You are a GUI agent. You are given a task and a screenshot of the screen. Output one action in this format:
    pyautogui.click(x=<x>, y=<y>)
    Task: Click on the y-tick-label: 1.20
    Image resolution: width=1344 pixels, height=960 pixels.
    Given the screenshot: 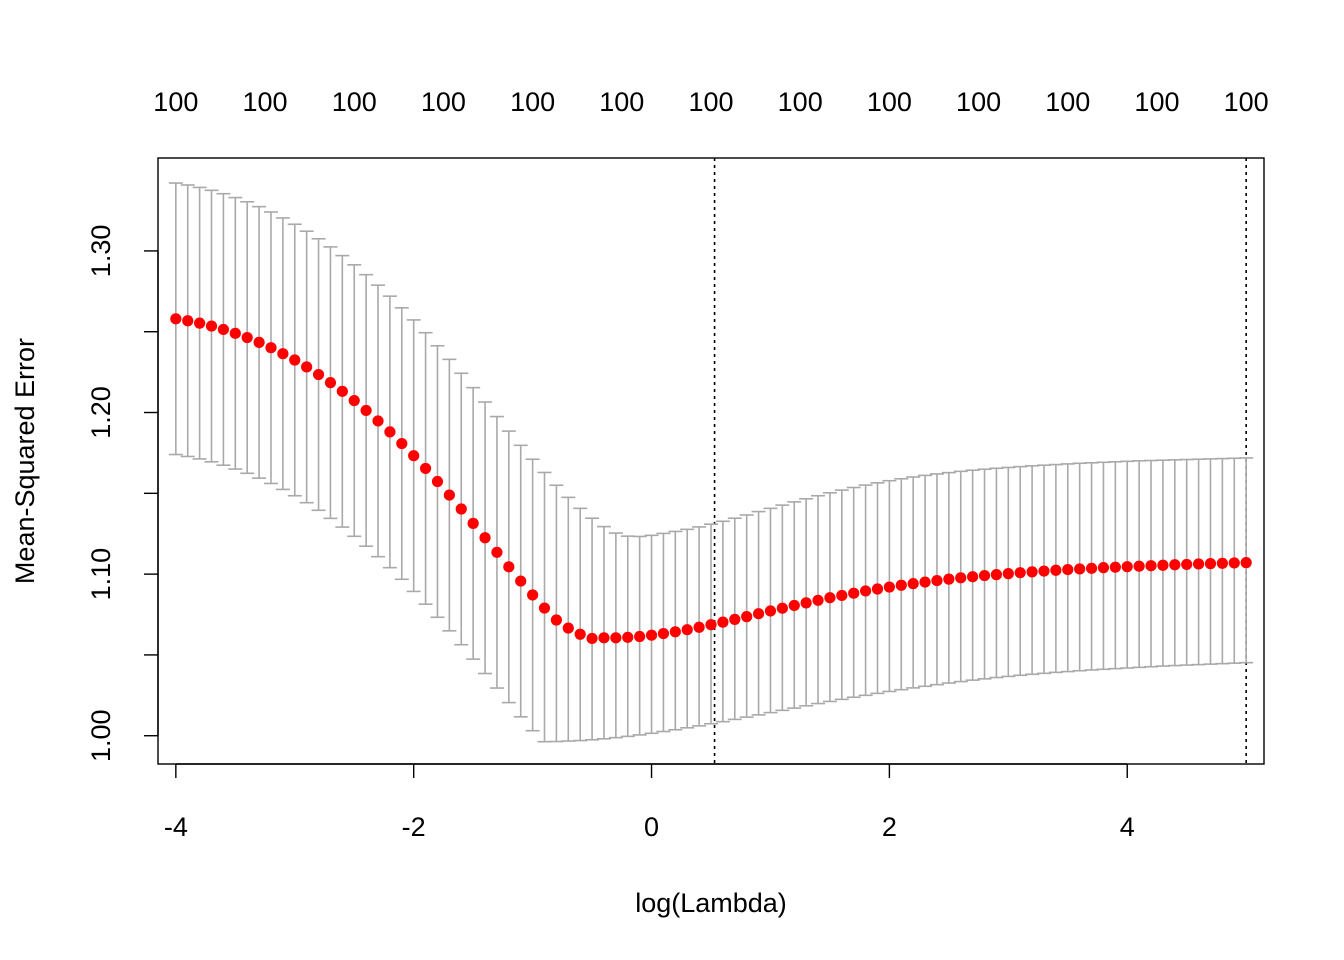 What is the action you would take?
    pyautogui.click(x=101, y=412)
    